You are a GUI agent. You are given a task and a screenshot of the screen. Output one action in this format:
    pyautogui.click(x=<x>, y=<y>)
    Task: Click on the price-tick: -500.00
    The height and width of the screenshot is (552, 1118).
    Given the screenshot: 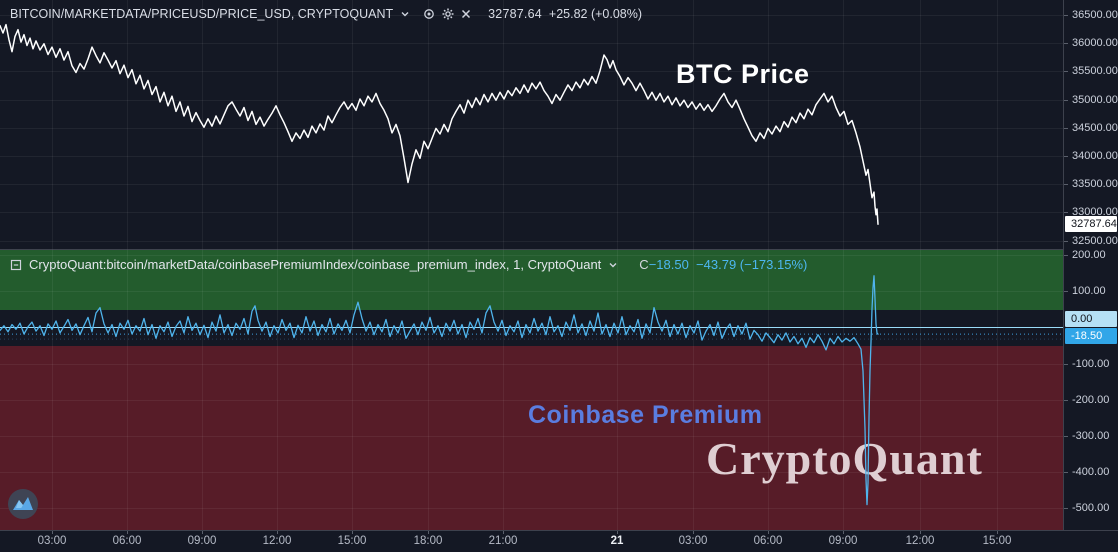 What is the action you would take?
    pyautogui.click(x=1086, y=508)
    